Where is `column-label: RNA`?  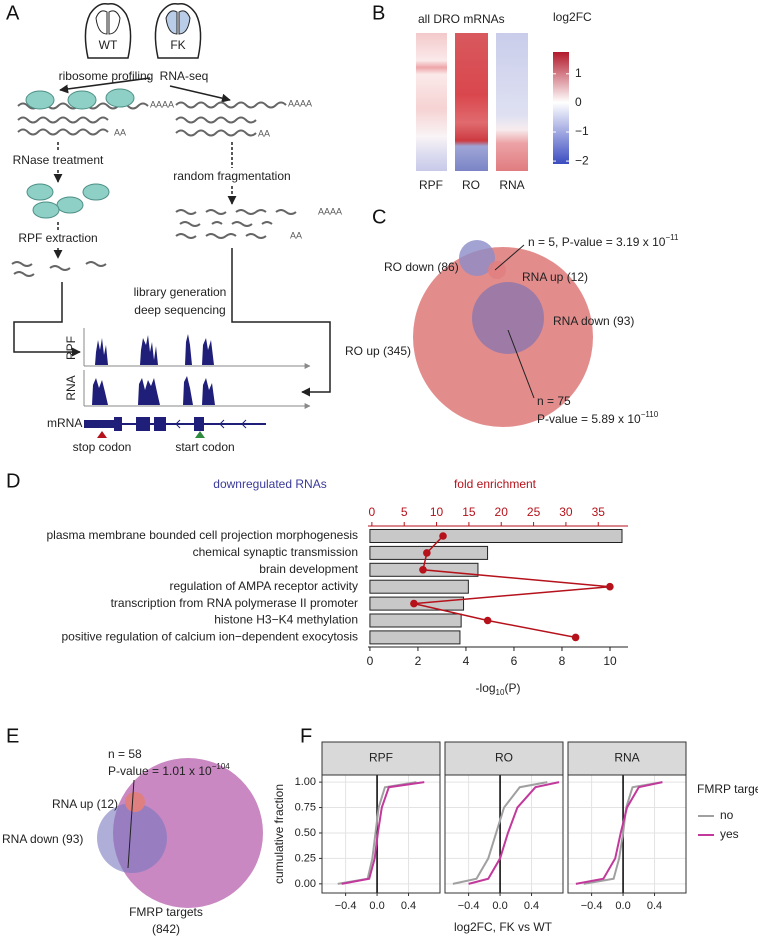
column-label: RNA is located at coordinates (511, 185).